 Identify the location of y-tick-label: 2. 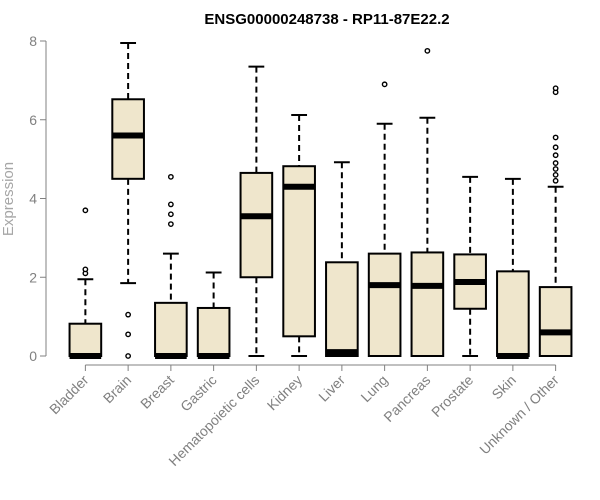
(33, 277).